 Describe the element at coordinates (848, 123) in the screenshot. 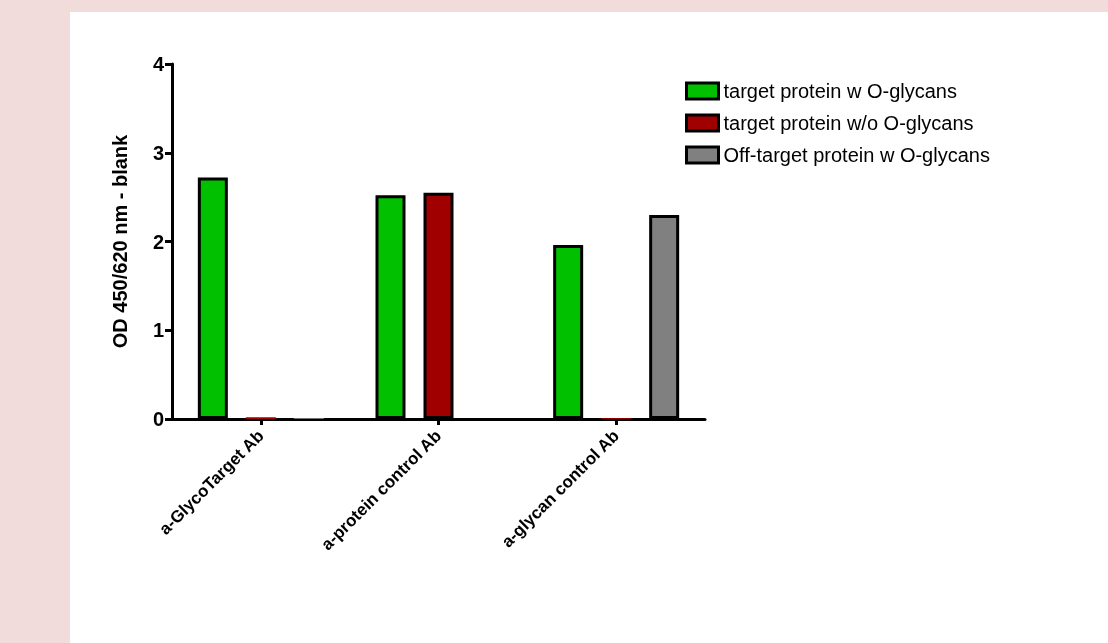

I see `legend-label: target protein w/o O-glycans` at that location.